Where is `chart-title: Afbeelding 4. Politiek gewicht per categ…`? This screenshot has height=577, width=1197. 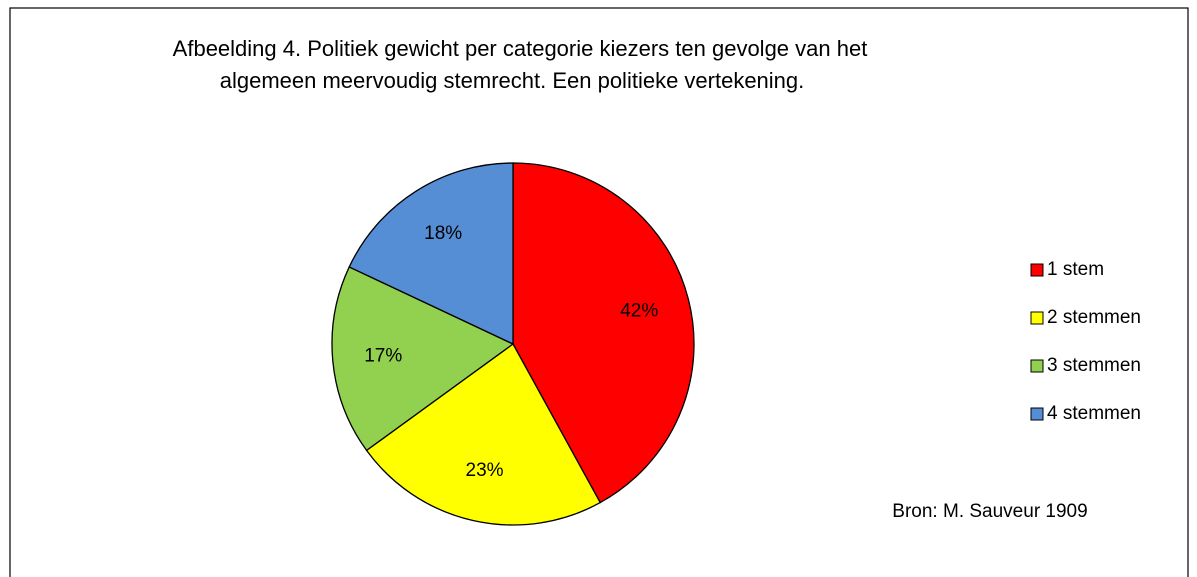
chart-title: Afbeelding 4. Politiek gewicht per categ… is located at coordinates (520, 48).